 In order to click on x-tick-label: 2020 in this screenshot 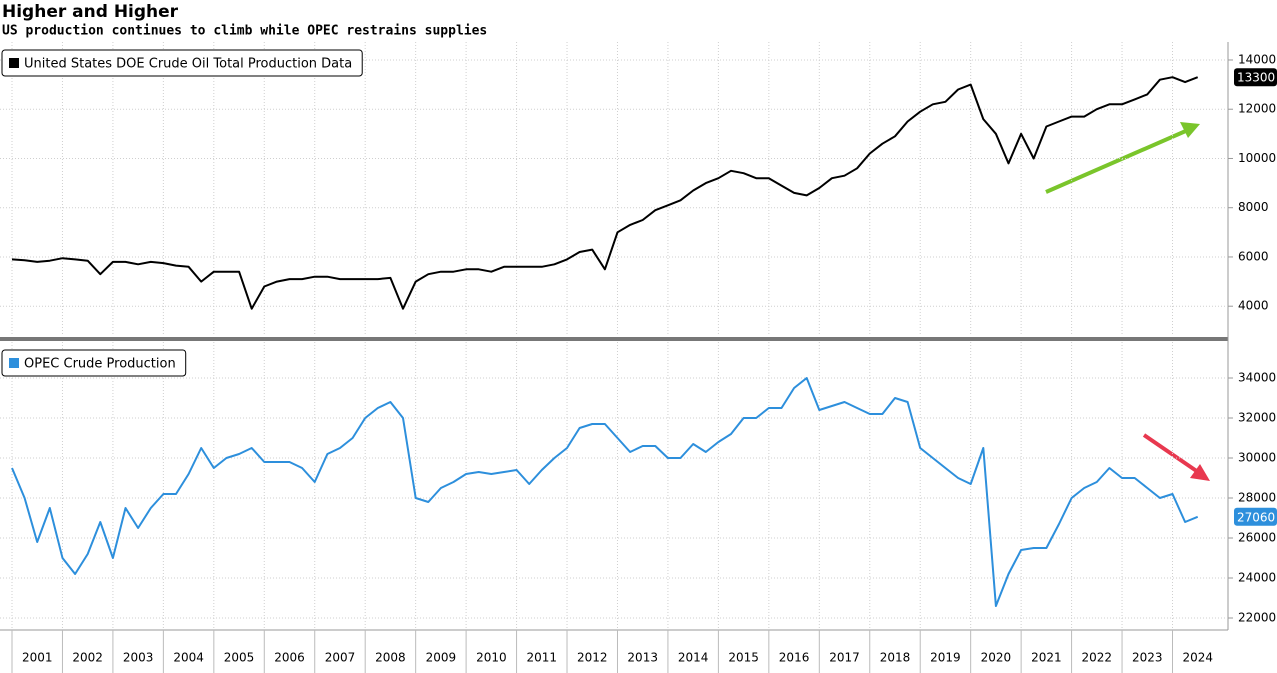, I will do `click(996, 658)`.